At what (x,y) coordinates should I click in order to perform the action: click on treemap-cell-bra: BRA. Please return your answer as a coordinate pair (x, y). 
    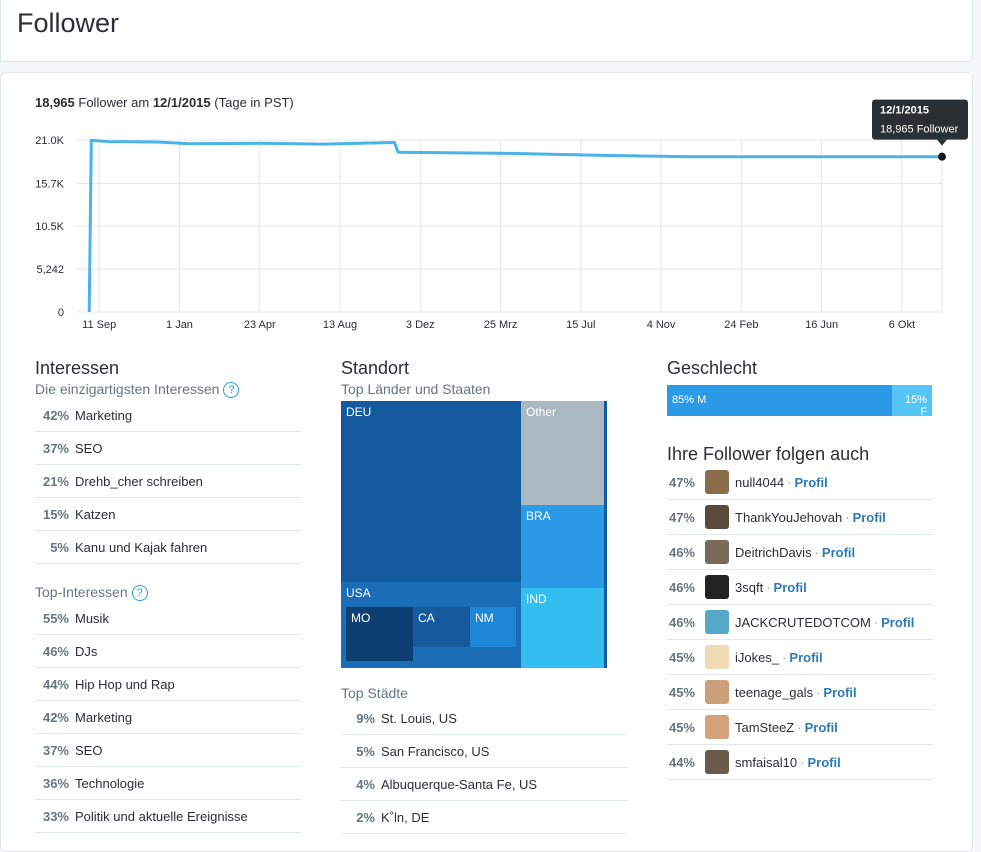
    Looking at the image, I should click on (562, 546).